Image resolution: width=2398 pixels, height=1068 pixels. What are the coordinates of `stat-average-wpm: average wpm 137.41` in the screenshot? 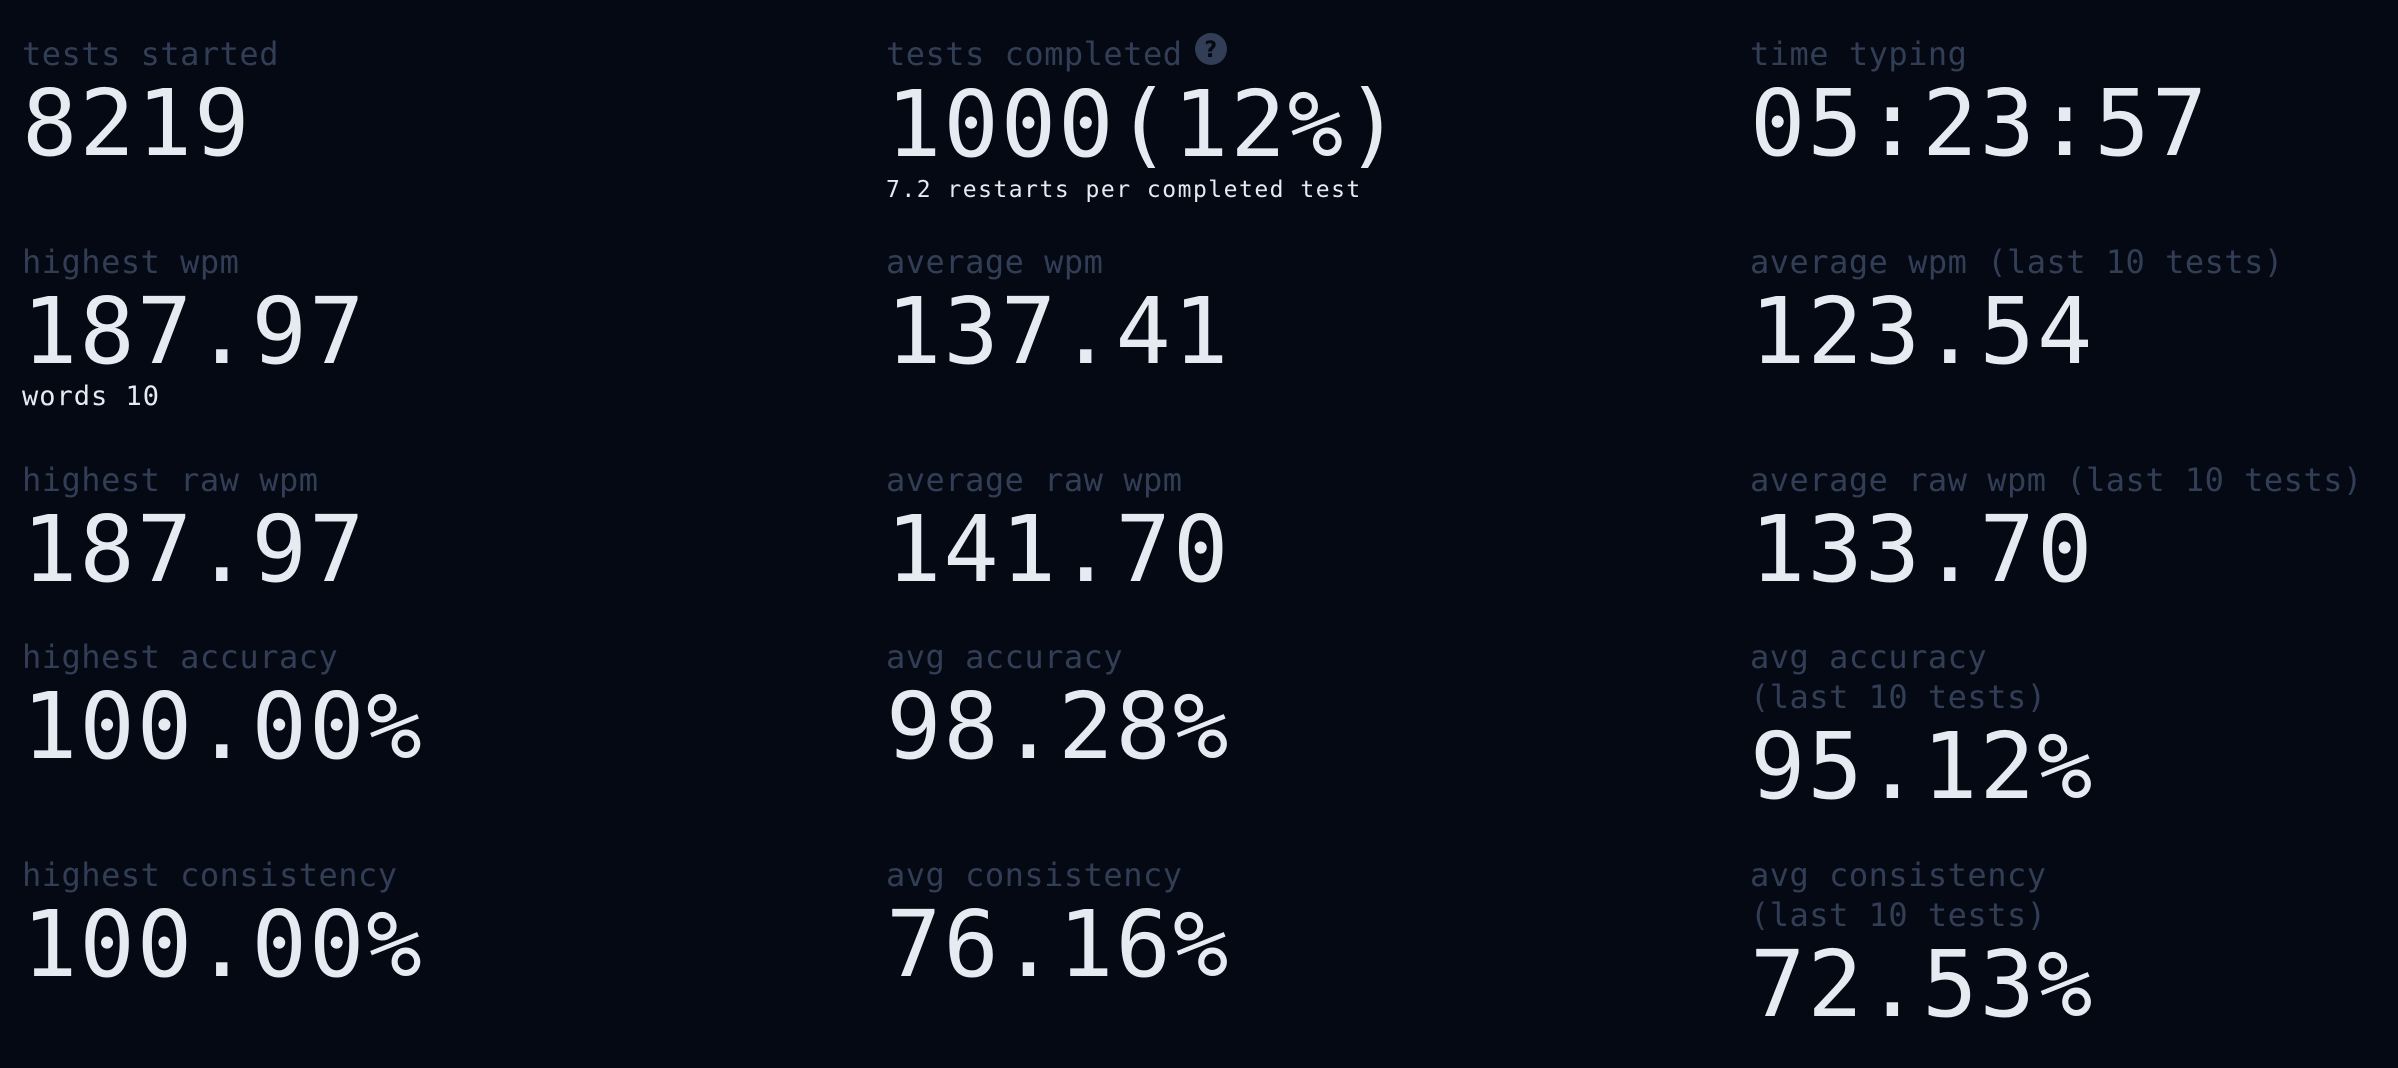 It's located at (1058, 312).